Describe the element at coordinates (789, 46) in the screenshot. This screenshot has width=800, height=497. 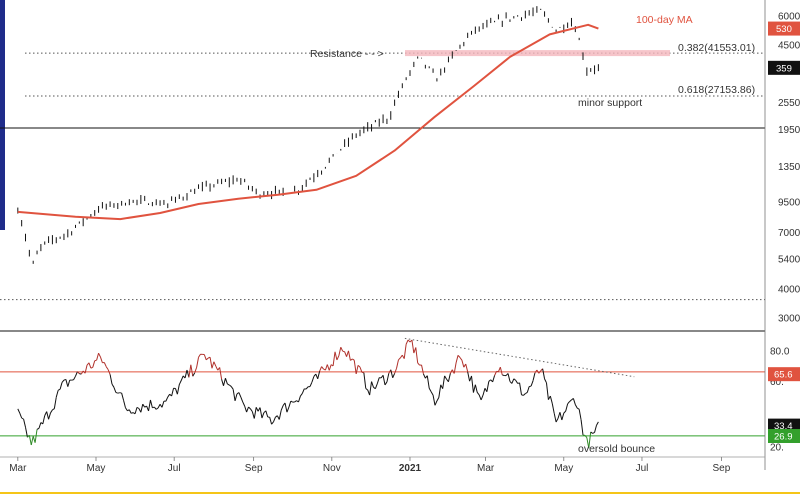
I see `price-tick-label: 45000` at that location.